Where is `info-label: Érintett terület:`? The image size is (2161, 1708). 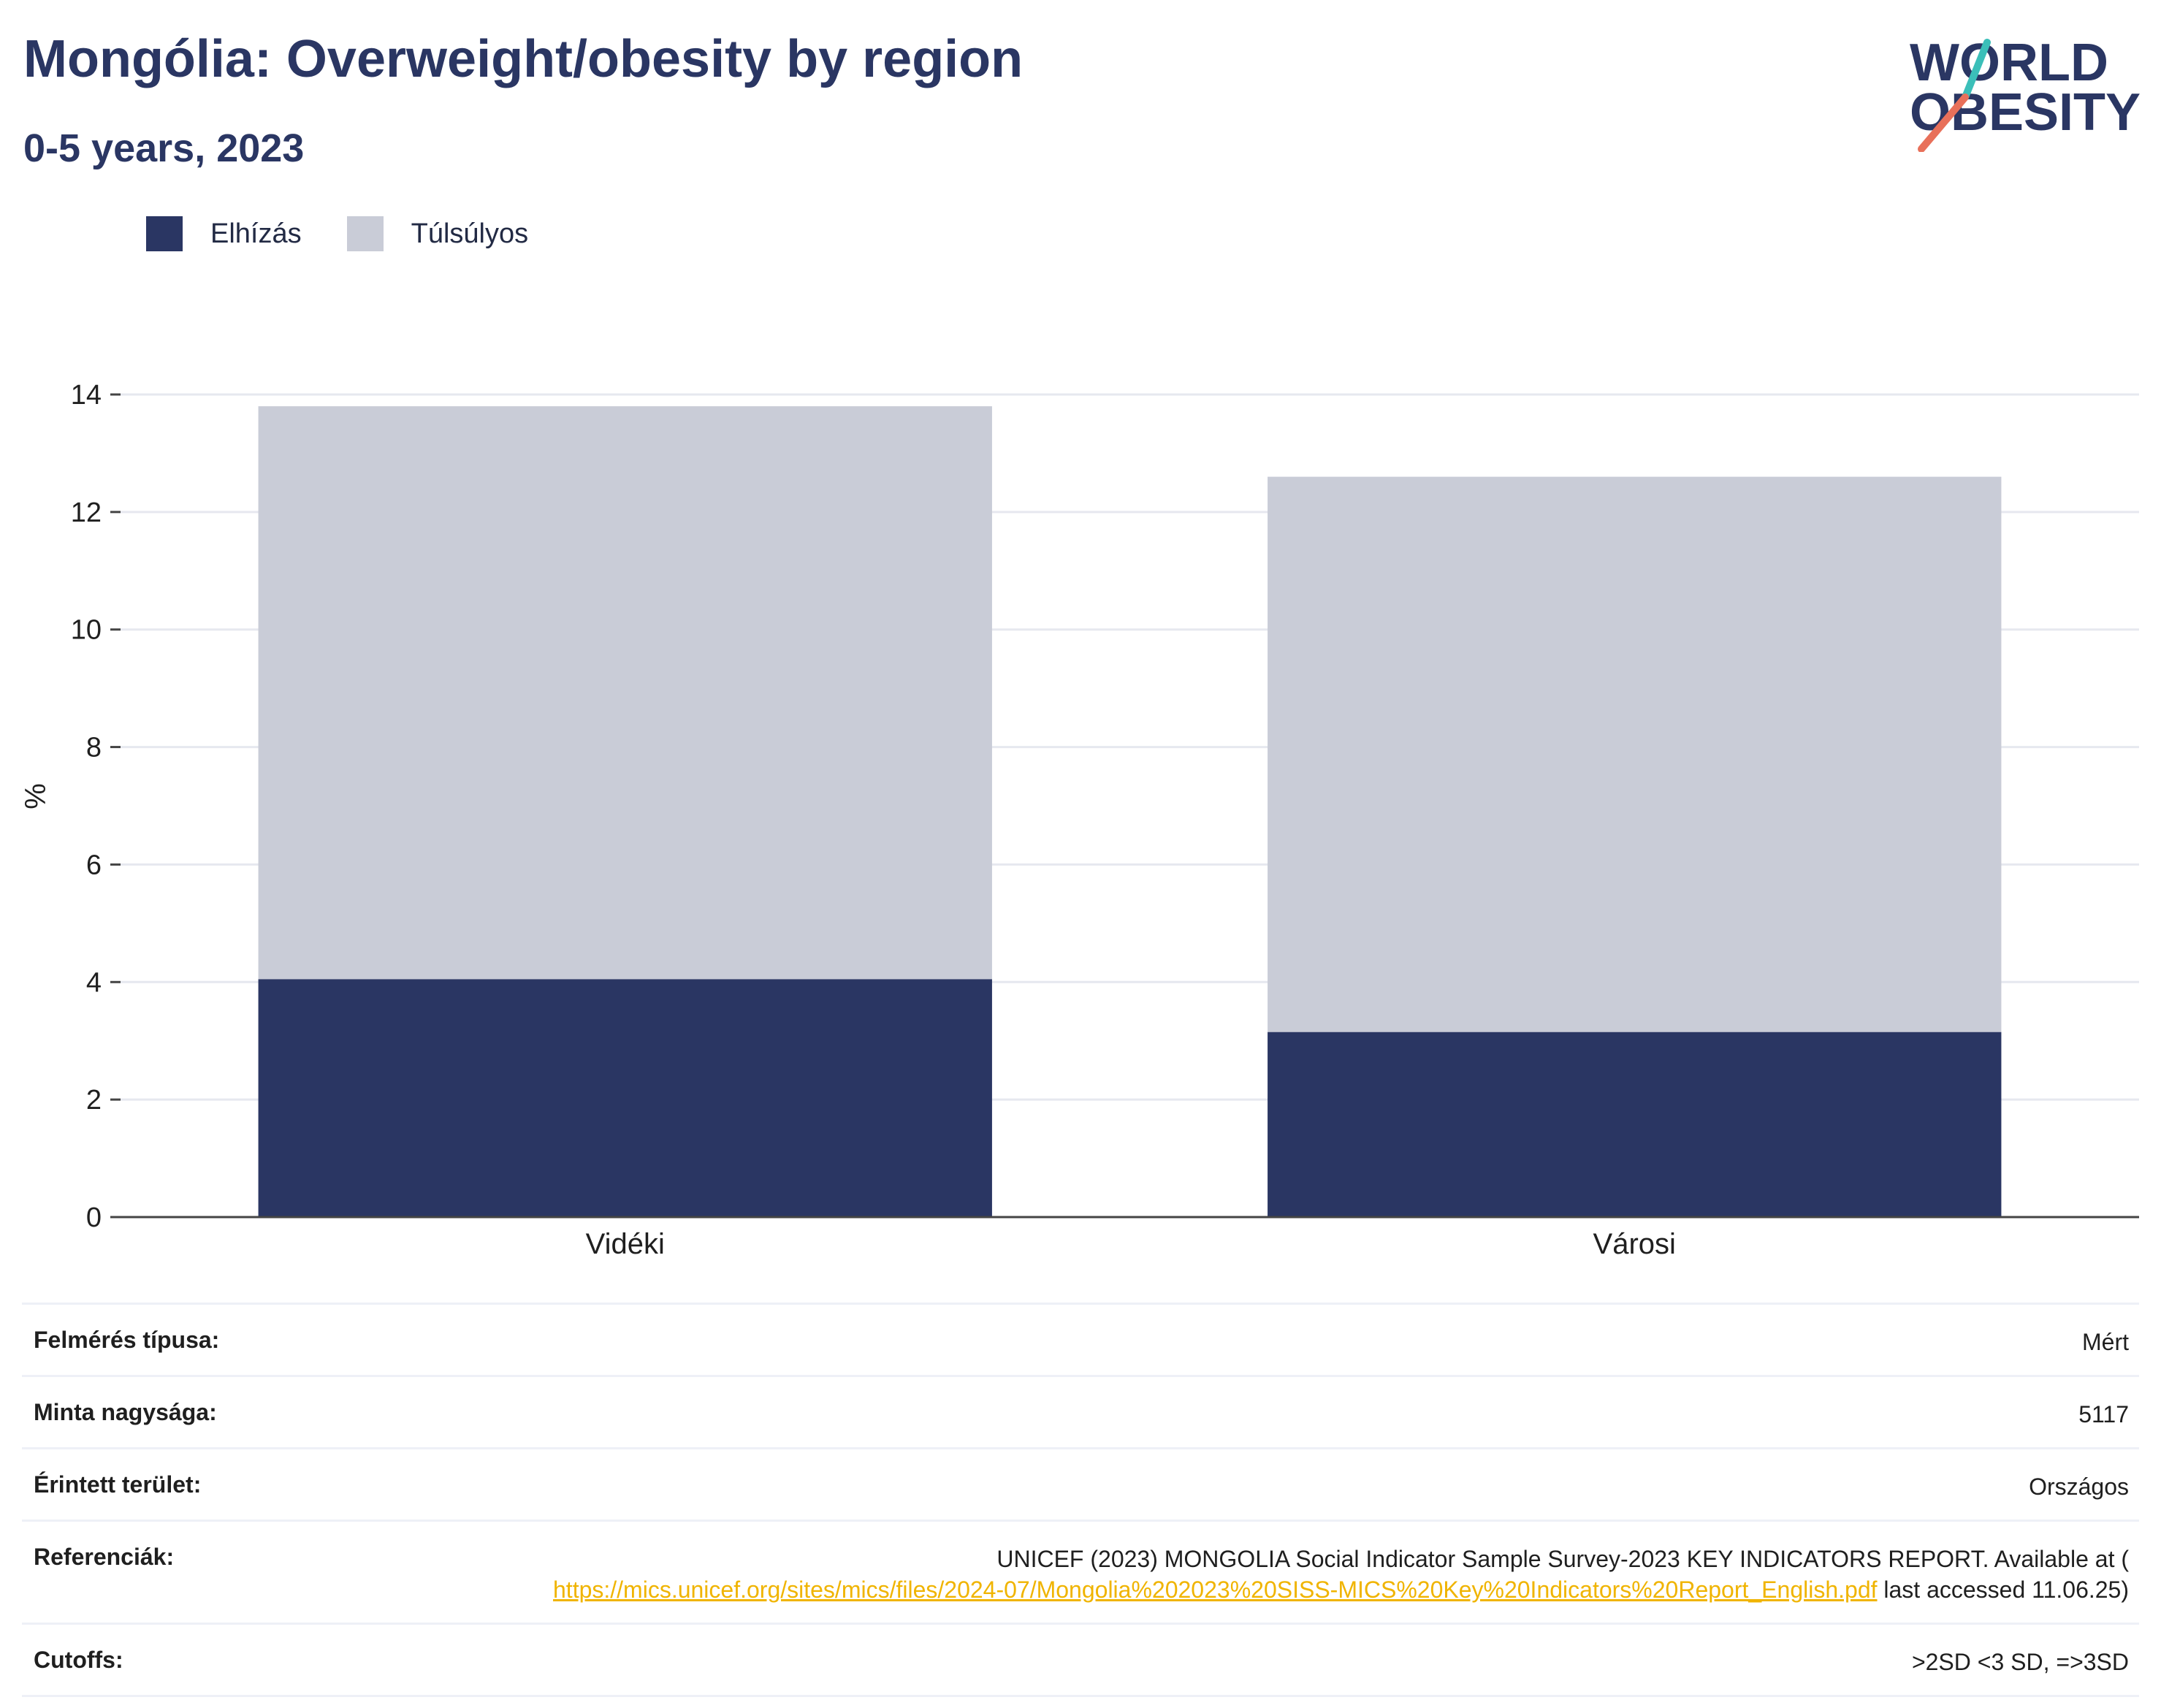 info-label: Érintett terület: is located at coordinates (118, 1484).